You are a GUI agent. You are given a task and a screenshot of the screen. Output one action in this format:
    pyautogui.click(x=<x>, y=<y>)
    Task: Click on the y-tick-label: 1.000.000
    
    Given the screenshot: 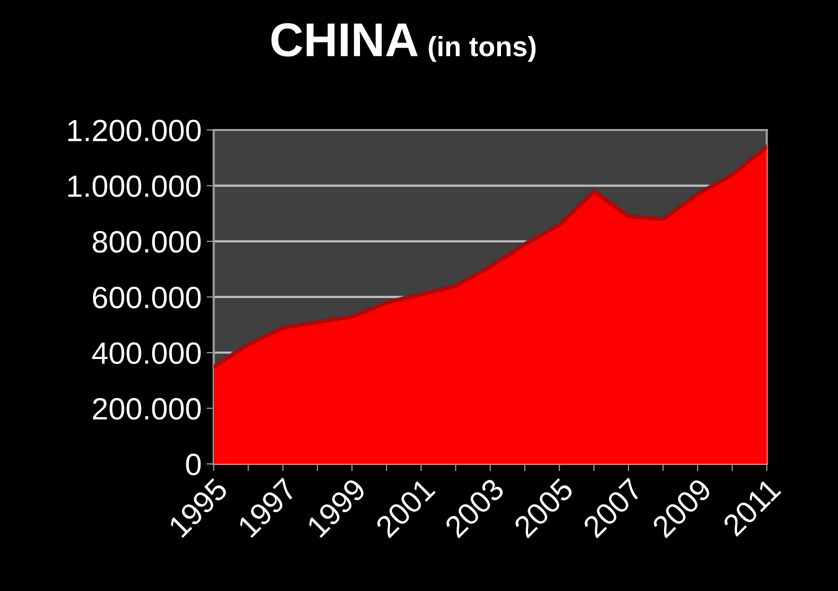 What is the action you would take?
    pyautogui.click(x=134, y=186)
    